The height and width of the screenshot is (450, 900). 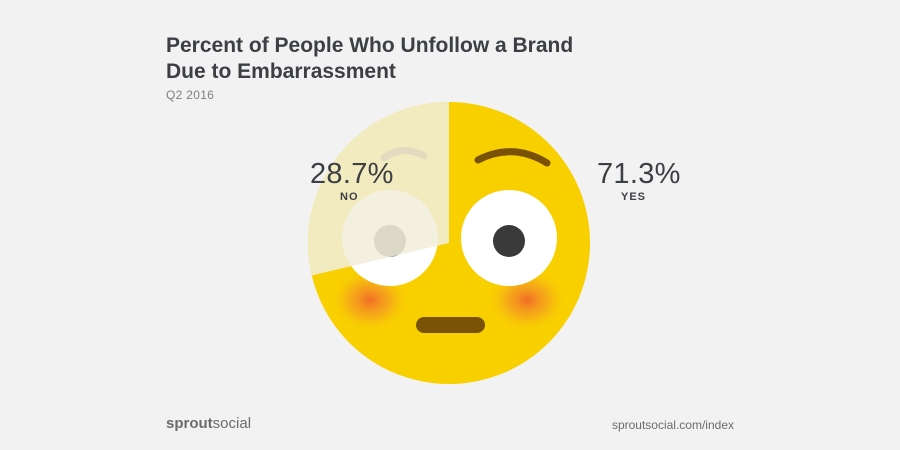 I want to click on chart-title-line-2: Due to Embarrassment, so click(x=281, y=71).